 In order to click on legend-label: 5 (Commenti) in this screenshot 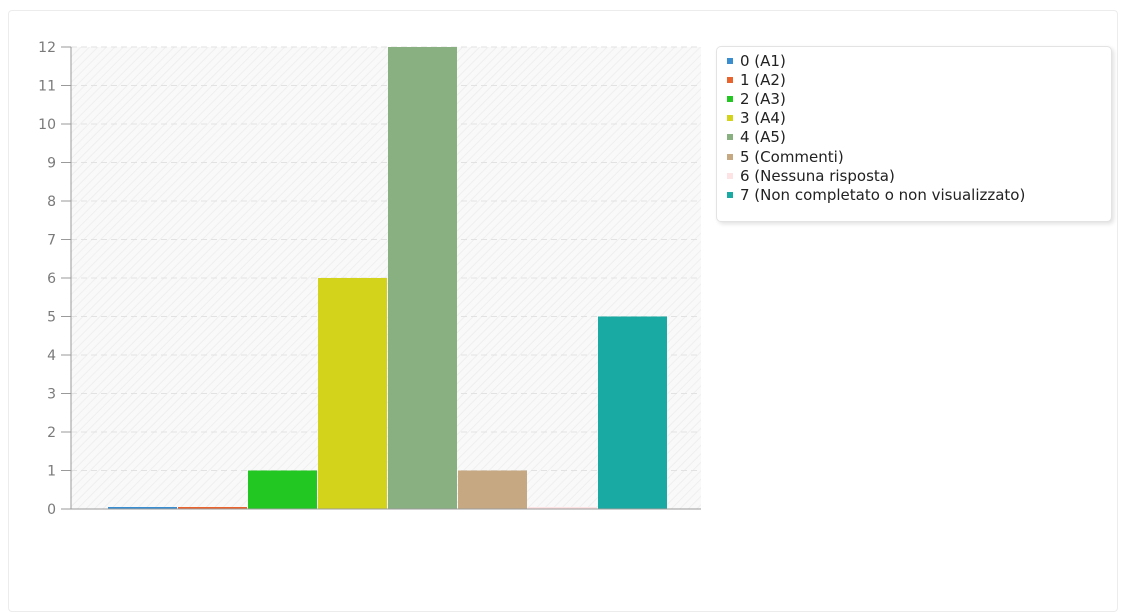, I will do `click(792, 156)`.